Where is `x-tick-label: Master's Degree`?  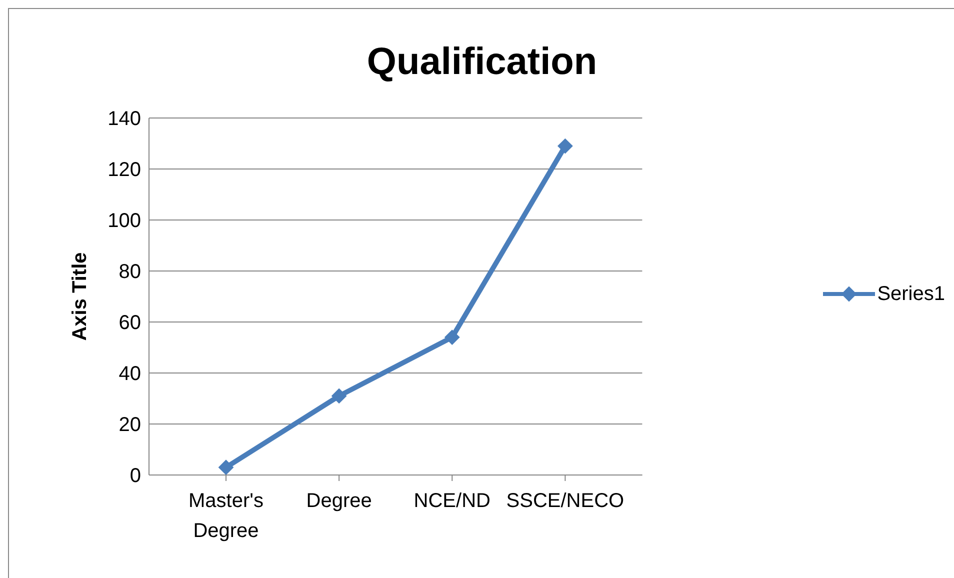
x-tick-label: Master's Degree is located at coordinates (226, 516).